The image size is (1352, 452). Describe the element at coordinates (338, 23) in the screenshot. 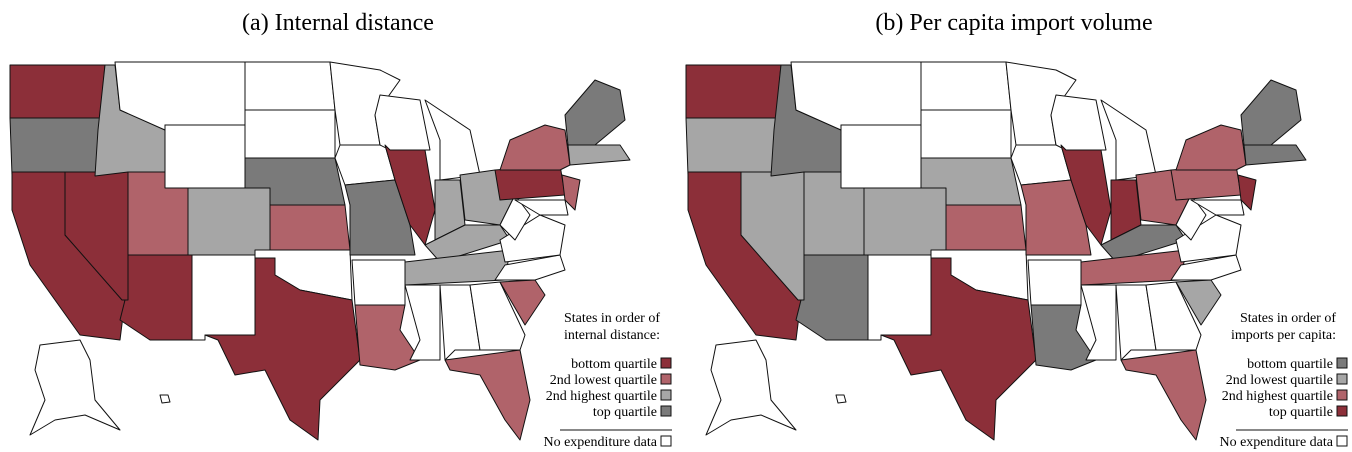

I see `panel-title: (a) Internal distance` at that location.